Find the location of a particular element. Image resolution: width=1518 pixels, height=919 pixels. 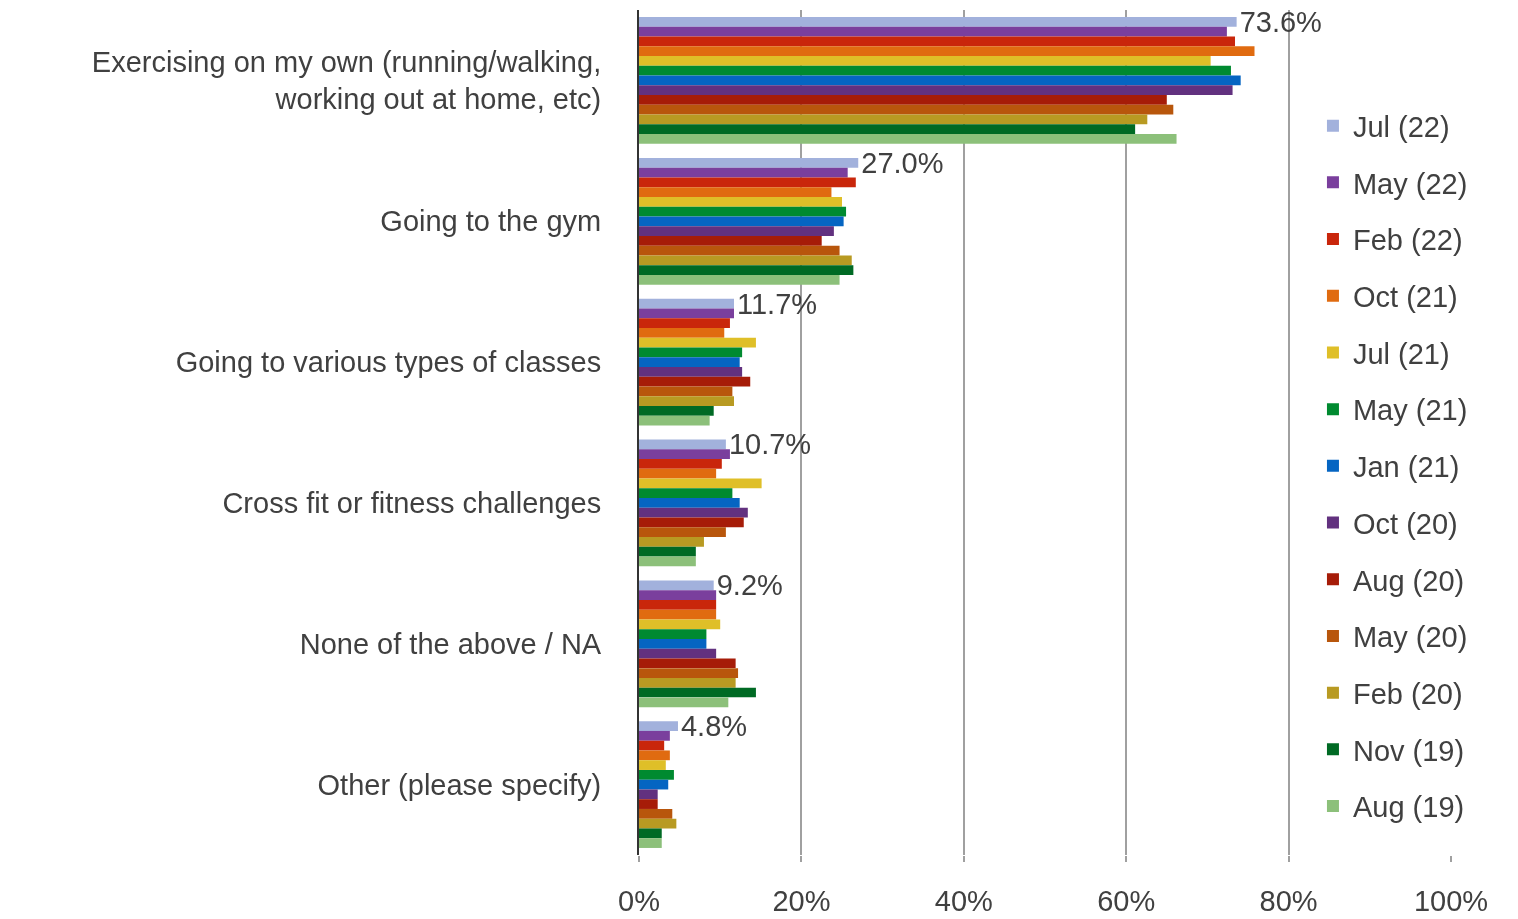

legend-label: May (21) is located at coordinates (1410, 410).